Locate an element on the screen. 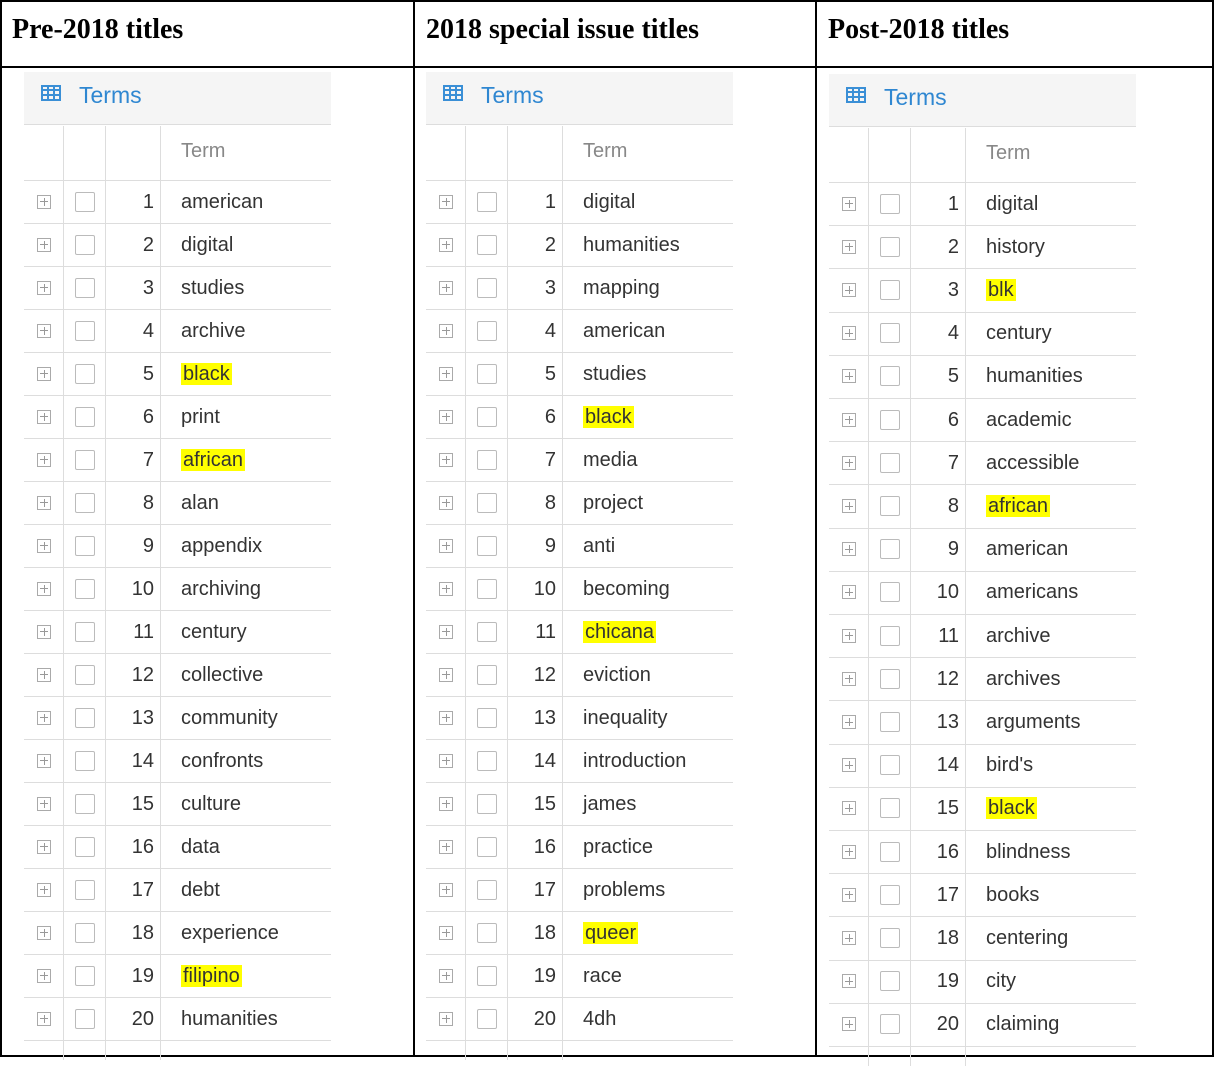 Image resolution: width=1214 pixels, height=1066 pixels. row-term: claiming is located at coordinates (1023, 1024).